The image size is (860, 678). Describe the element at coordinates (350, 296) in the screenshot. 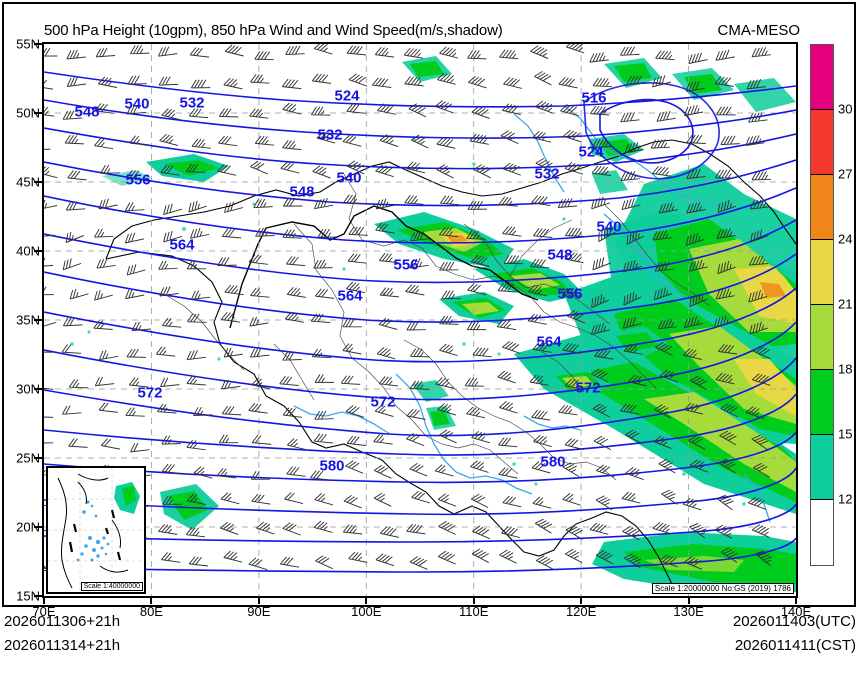

I see `contour-label: 564` at that location.